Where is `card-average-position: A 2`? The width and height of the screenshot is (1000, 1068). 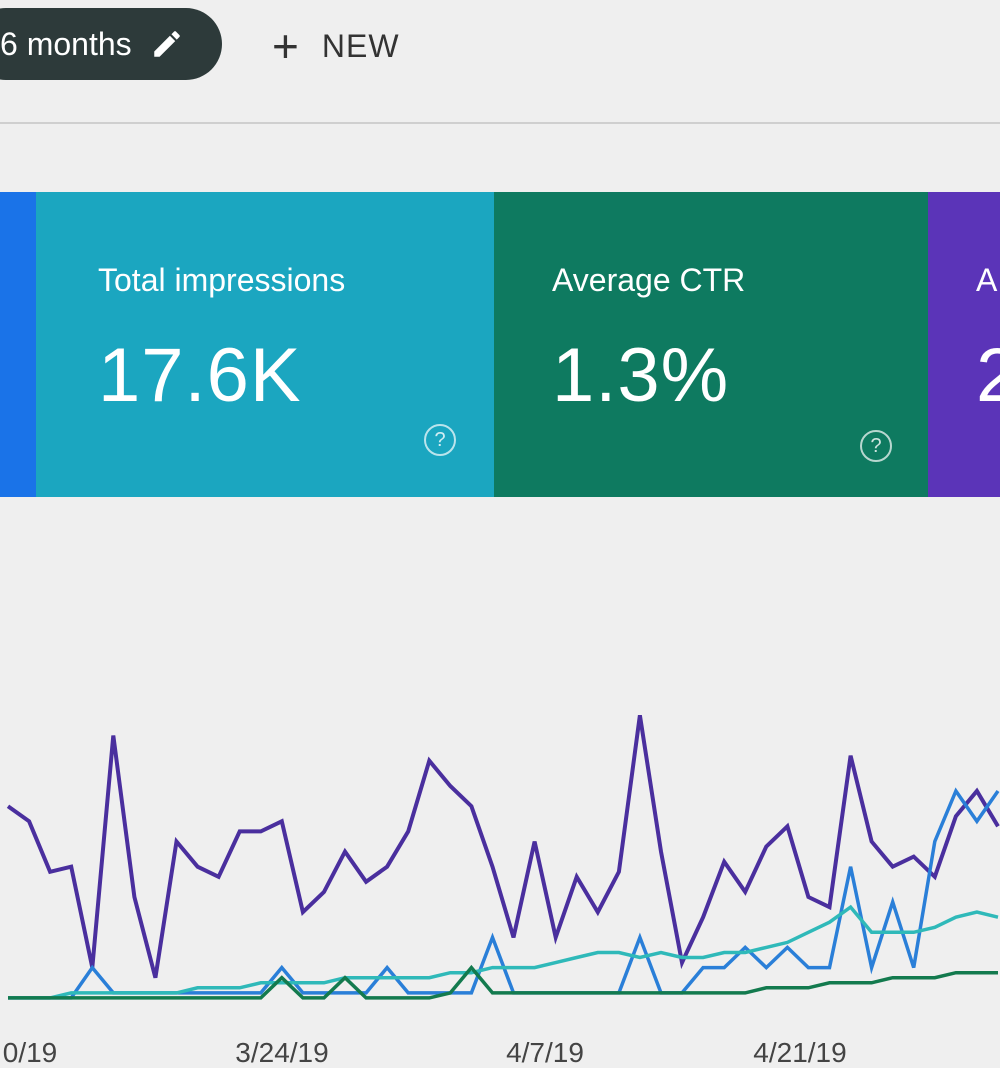
card-average-position: A 2 is located at coordinates (964, 344).